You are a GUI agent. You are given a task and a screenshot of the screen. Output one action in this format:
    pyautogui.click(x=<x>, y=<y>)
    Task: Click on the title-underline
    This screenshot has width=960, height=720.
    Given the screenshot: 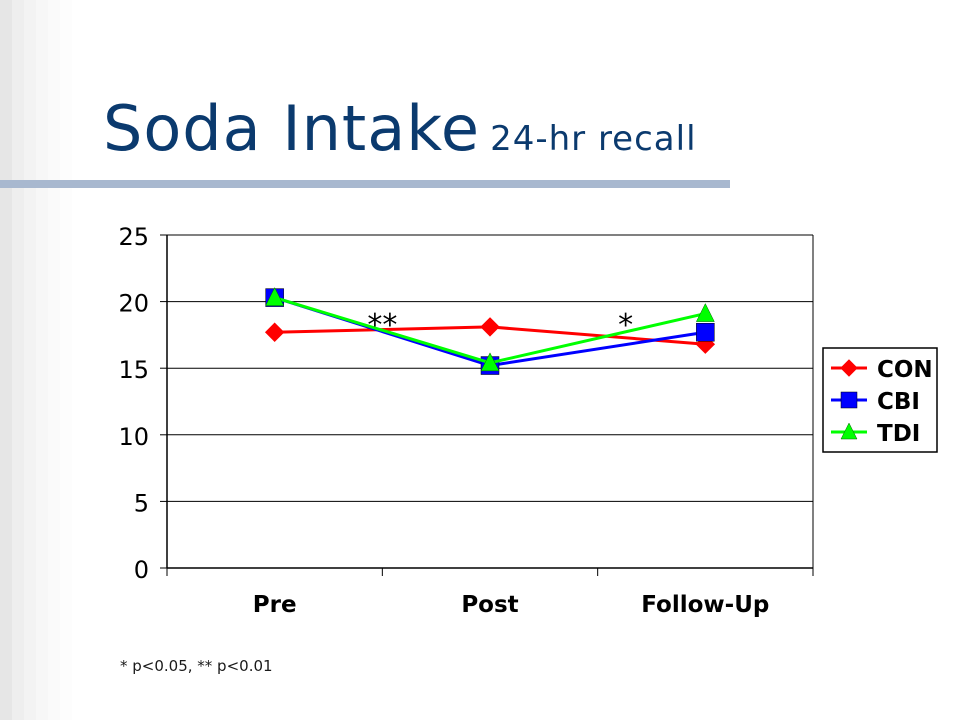 What is the action you would take?
    pyautogui.click(x=365, y=184)
    